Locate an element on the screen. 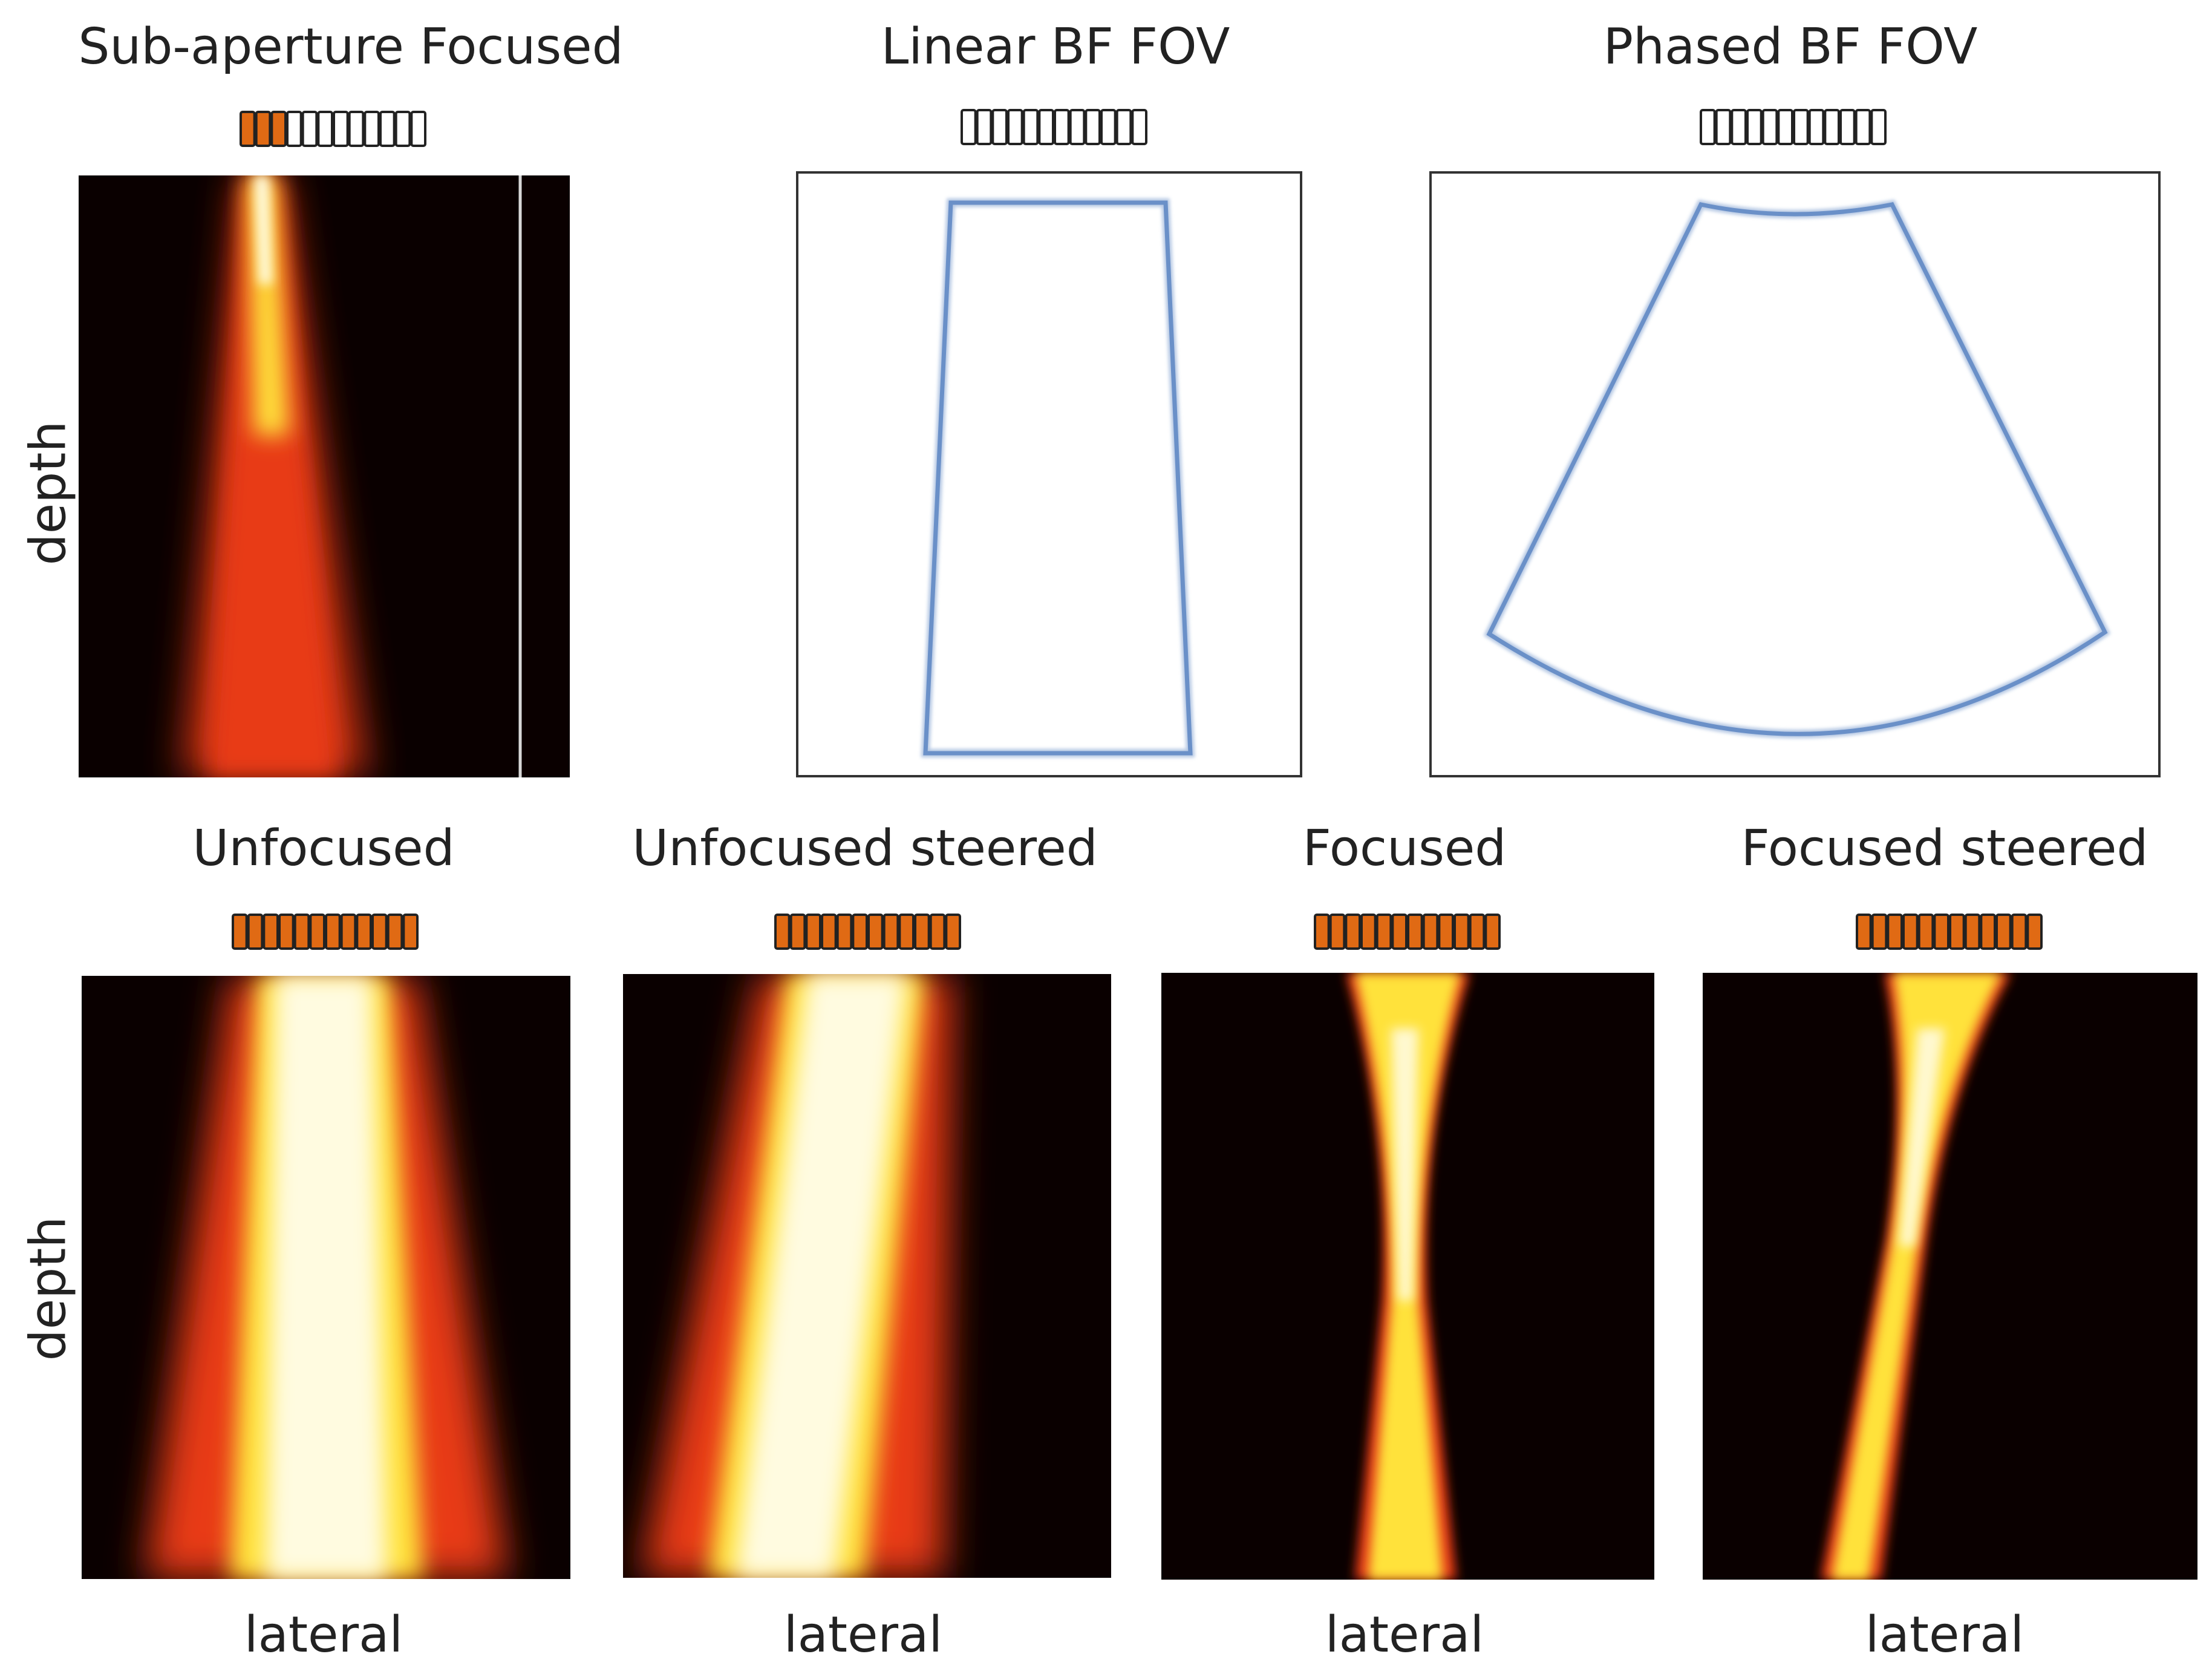  transducer-array-unfocused is located at coordinates (325, 932).